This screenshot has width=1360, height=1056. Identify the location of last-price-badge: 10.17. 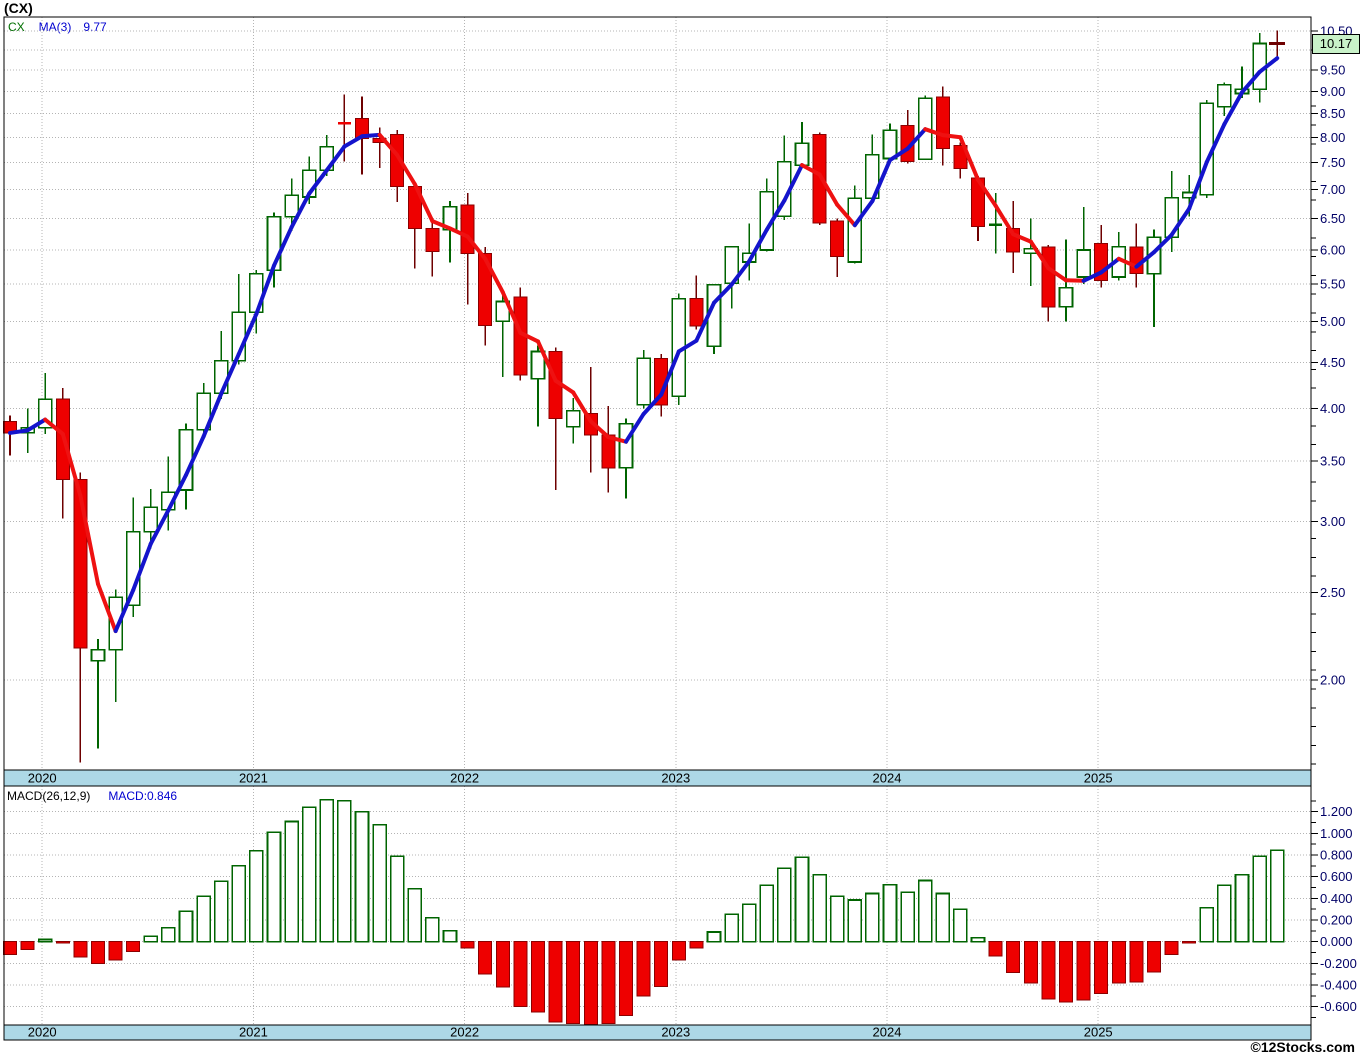
(1336, 44).